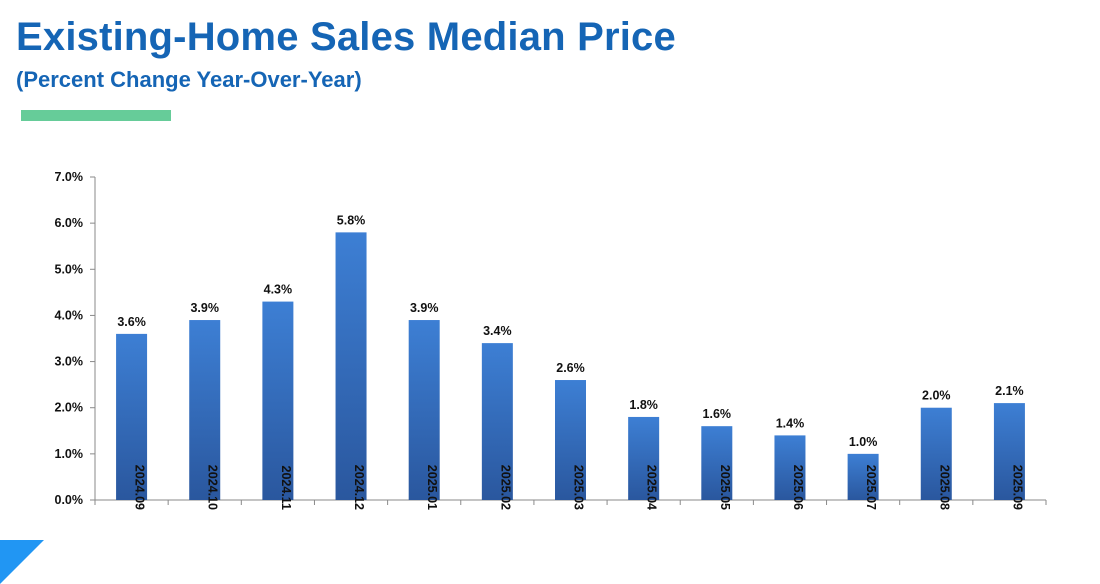  Describe the element at coordinates (278, 290) in the screenshot. I see `data-label: 4.3%` at that location.